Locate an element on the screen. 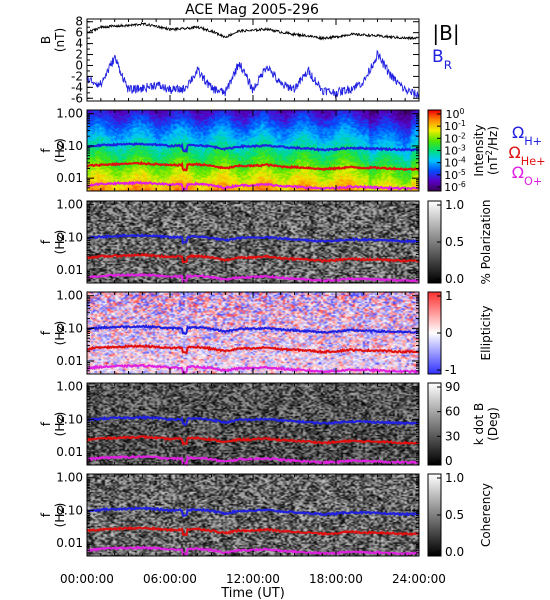  colorbar-tick-label: 90 is located at coordinates (452, 387).